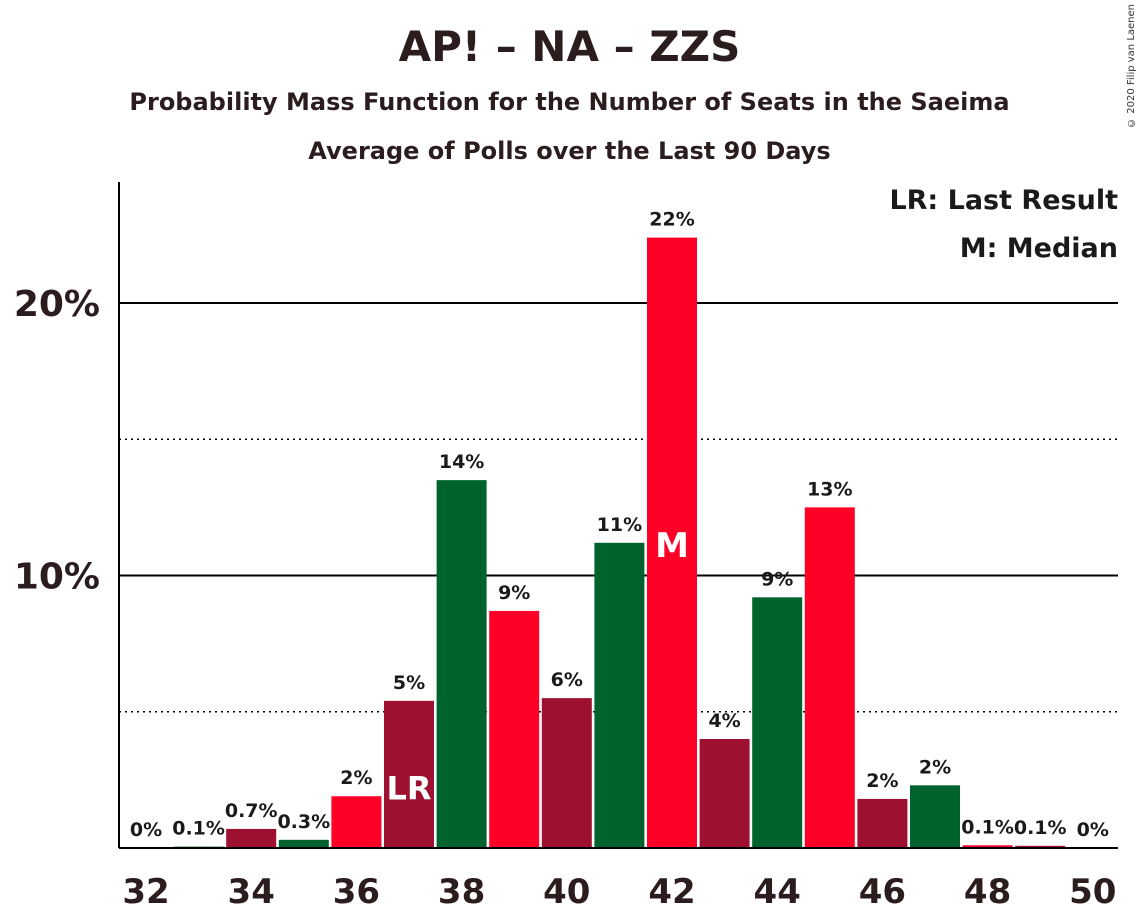 Image resolution: width=1139 pixels, height=924 pixels. I want to click on x-tick-label-40: 40, so click(566, 892).